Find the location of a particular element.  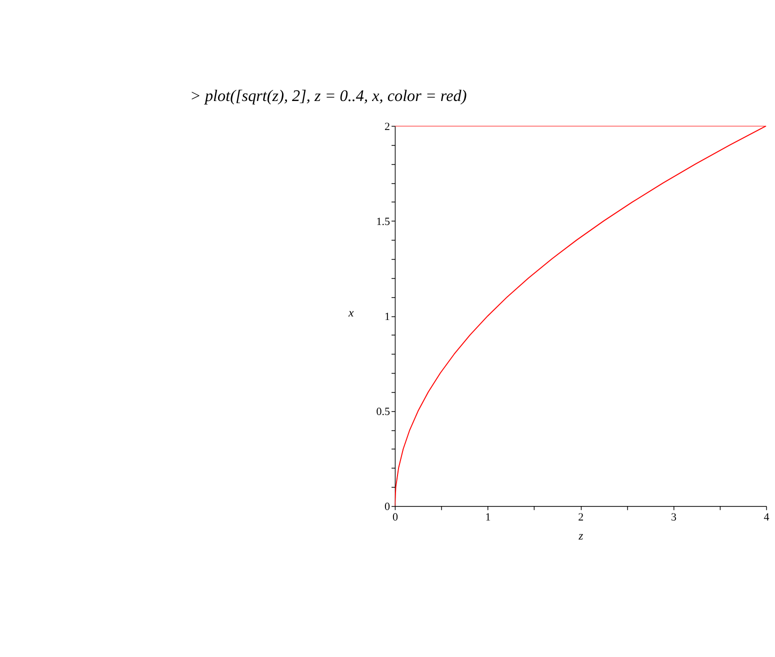

x-tick-label: 4 is located at coordinates (767, 517).